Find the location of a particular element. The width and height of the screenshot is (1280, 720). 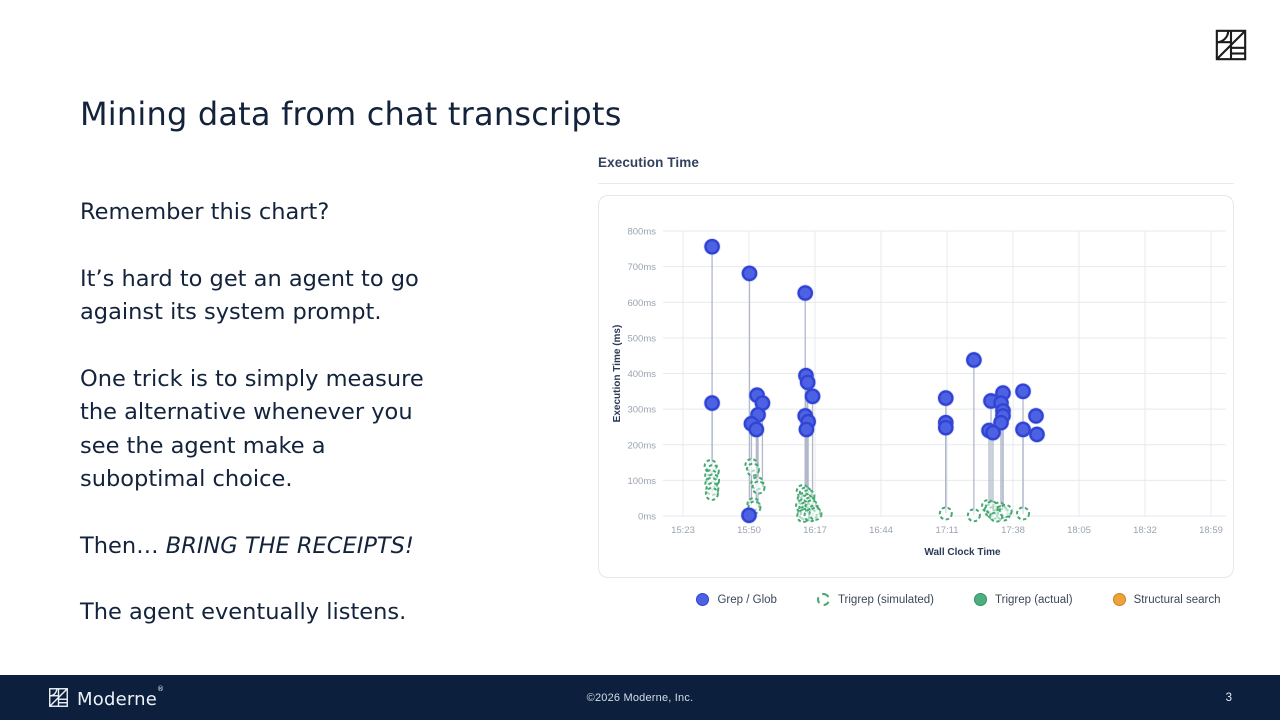

chart-title: Execution Time is located at coordinates (648, 162).